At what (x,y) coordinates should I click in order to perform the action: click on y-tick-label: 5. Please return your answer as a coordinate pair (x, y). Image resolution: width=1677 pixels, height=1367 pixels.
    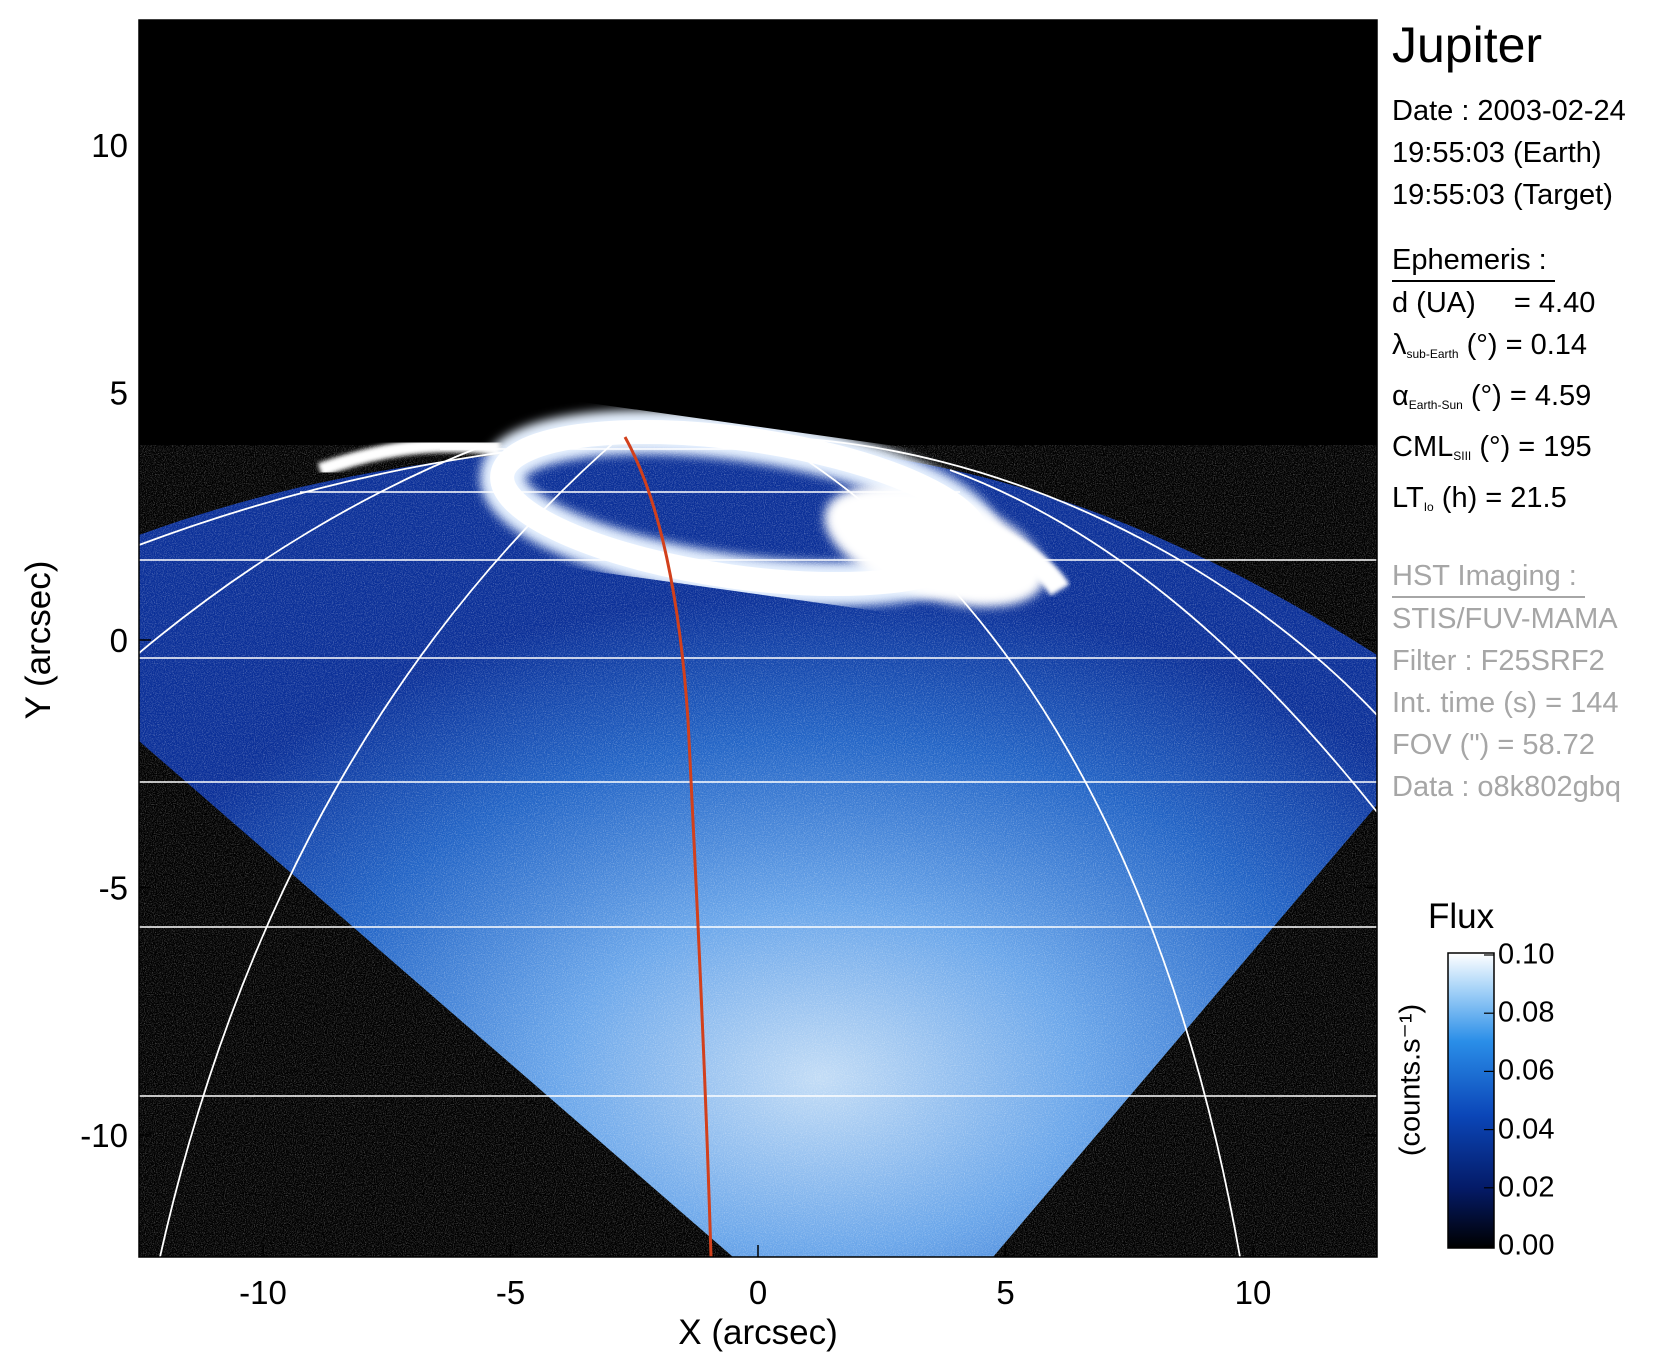
    Looking at the image, I should click on (119, 393).